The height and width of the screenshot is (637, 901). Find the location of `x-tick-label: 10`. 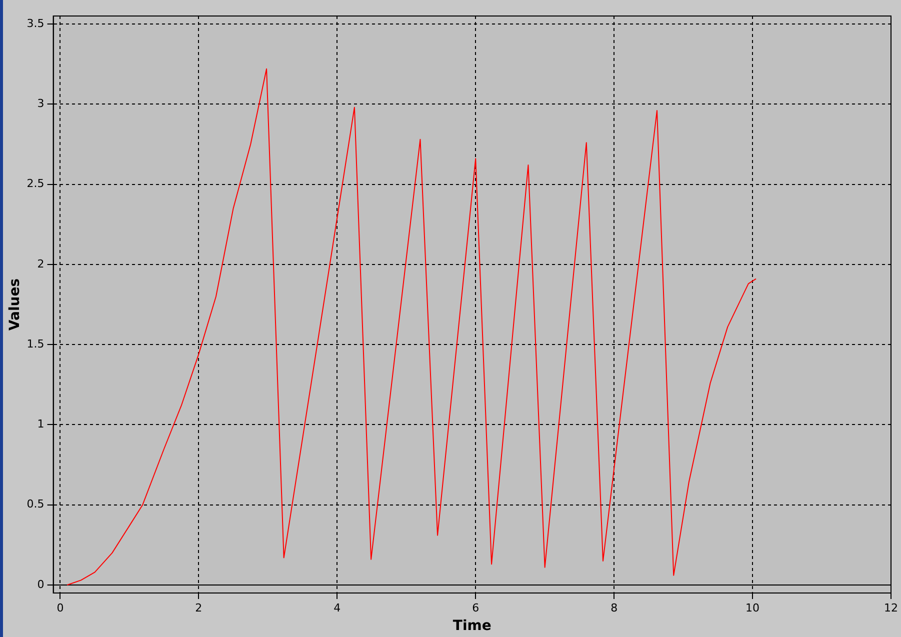

x-tick-label: 10 is located at coordinates (753, 607).